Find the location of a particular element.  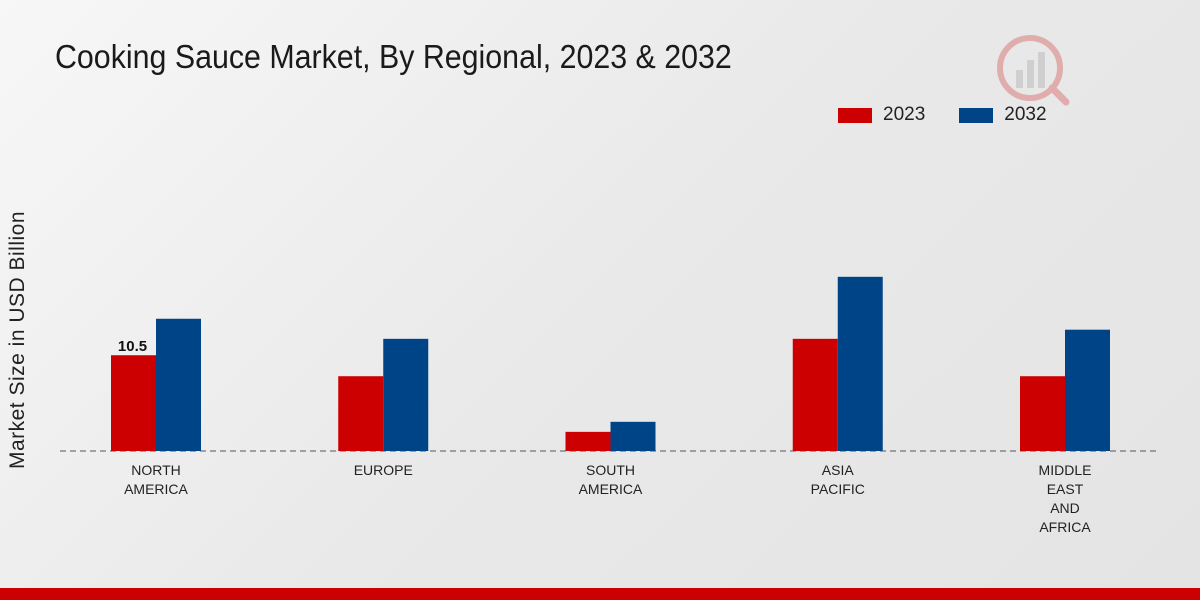

bar-2023-middle-east-and-africa is located at coordinates (1042, 413).